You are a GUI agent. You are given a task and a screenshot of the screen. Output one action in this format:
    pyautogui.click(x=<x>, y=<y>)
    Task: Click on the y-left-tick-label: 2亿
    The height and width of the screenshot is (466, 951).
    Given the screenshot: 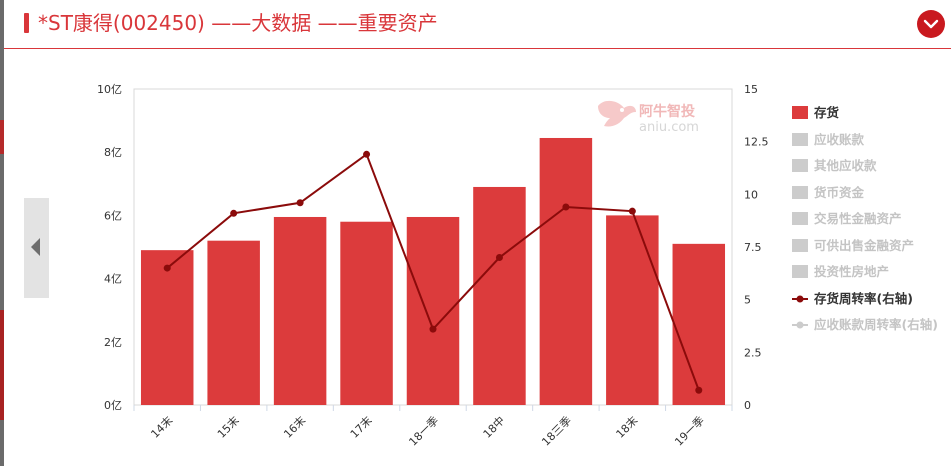 What is the action you would take?
    pyautogui.click(x=113, y=342)
    